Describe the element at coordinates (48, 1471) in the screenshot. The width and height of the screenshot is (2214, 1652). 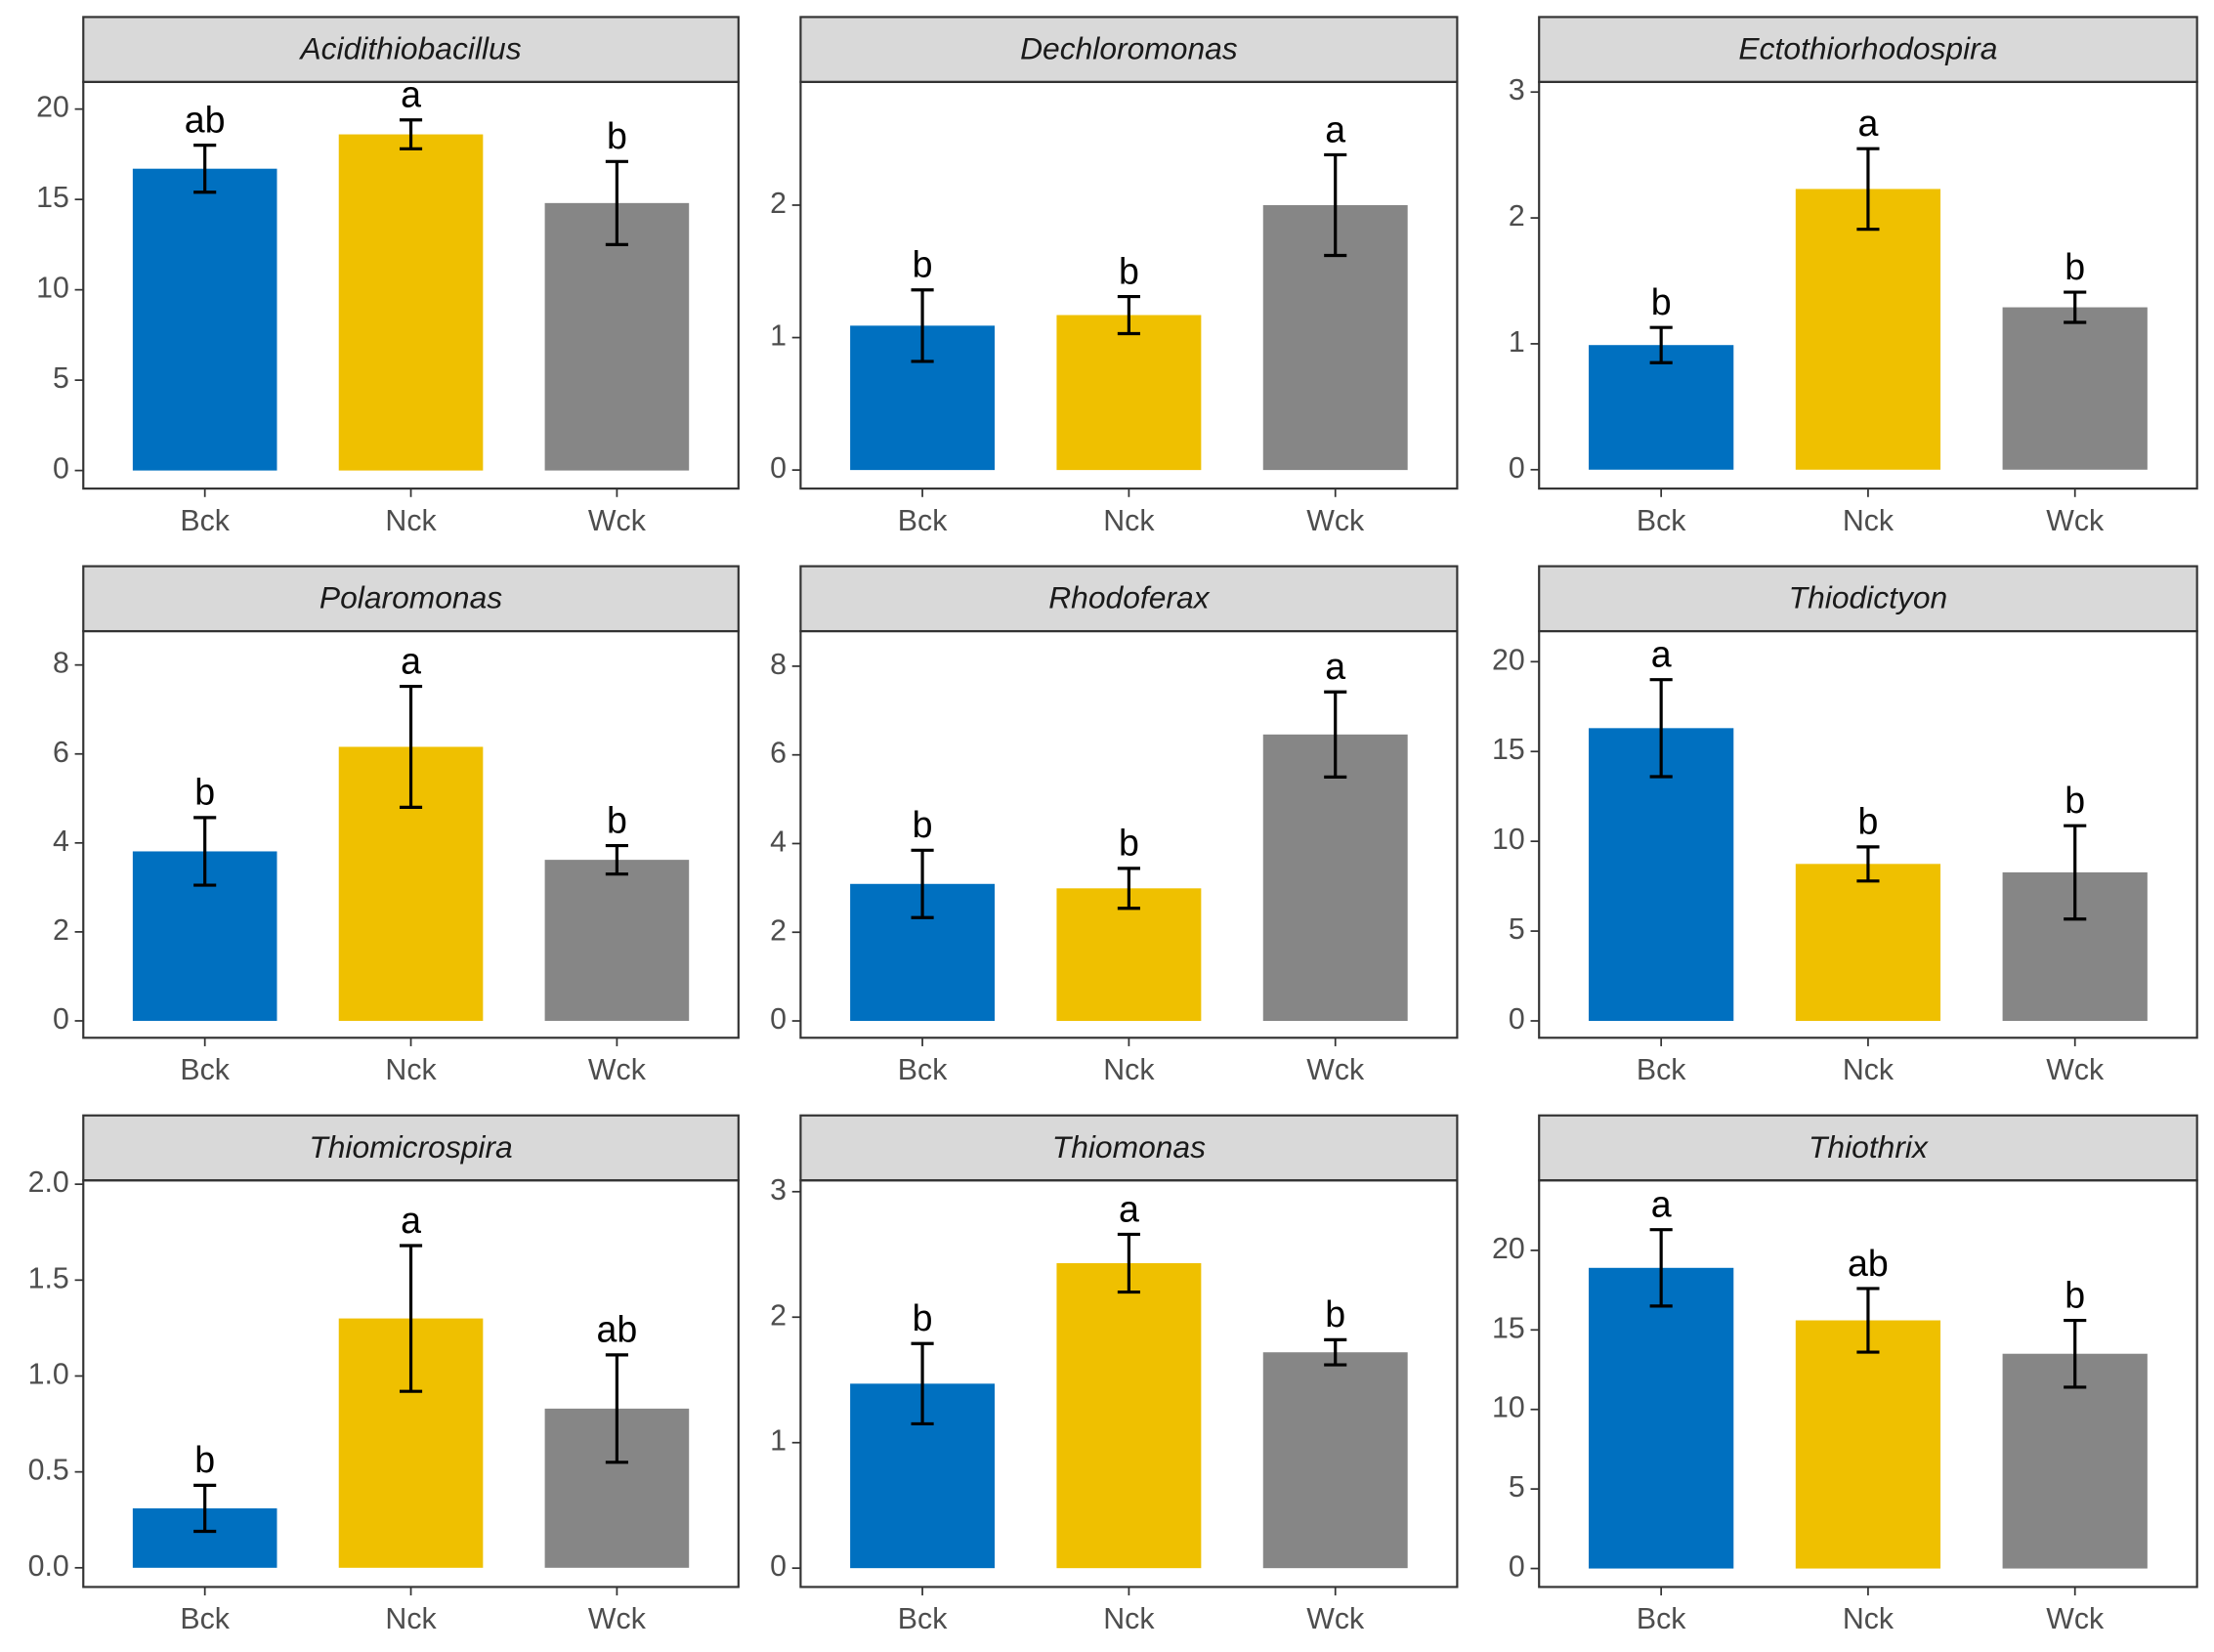
I see `y-tick-label: 0.5` at that location.